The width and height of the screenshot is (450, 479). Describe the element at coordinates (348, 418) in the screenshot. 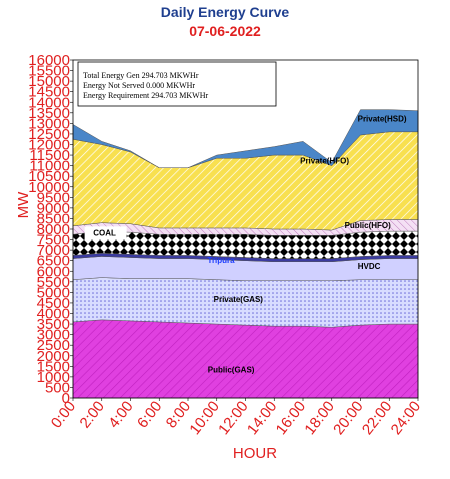

I see `x-tick-label: 20:00` at that location.